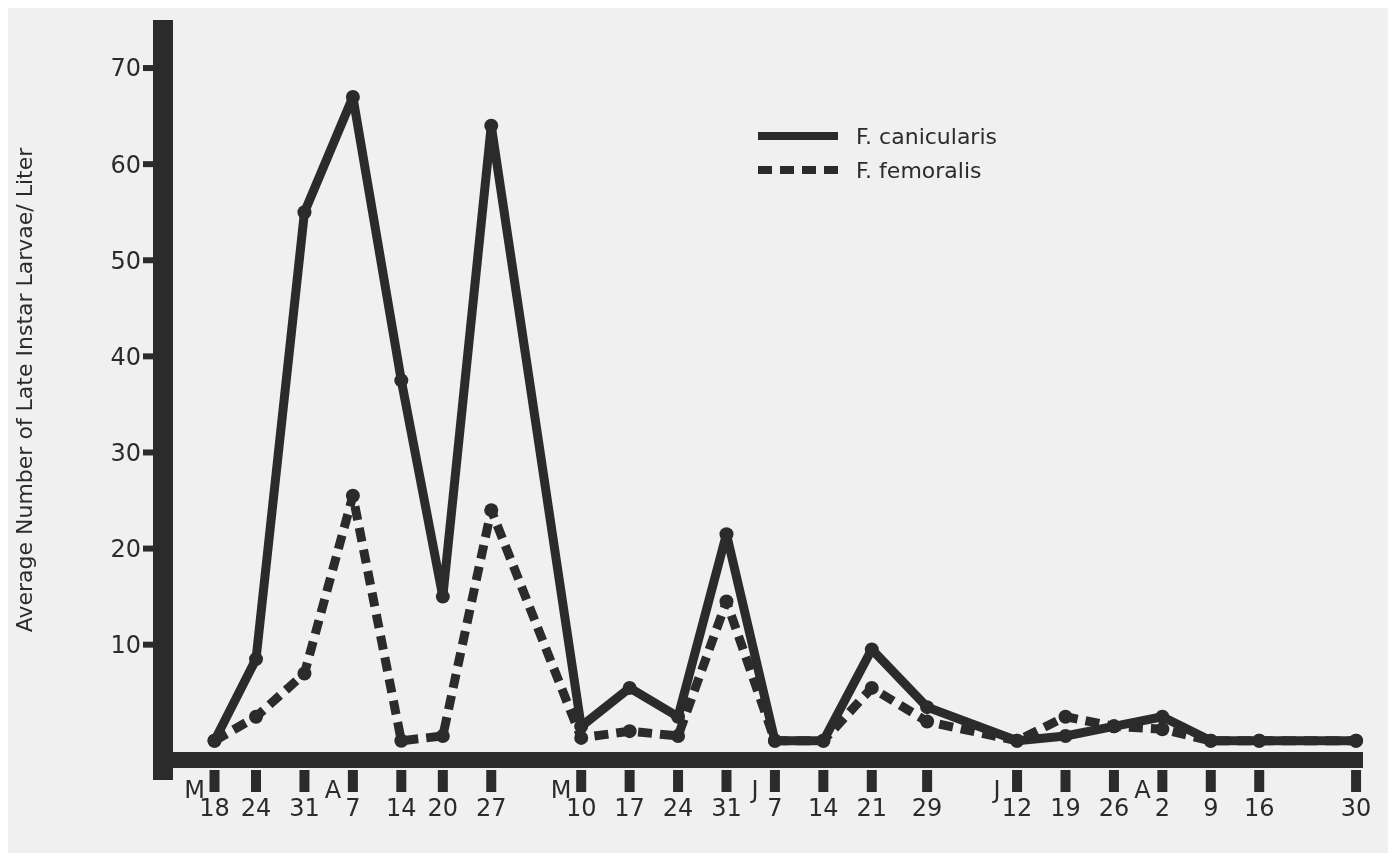 The height and width of the screenshot is (861, 1396). What do you see at coordinates (125, 452) in the screenshot?
I see `y-tick-label: 30` at bounding box center [125, 452].